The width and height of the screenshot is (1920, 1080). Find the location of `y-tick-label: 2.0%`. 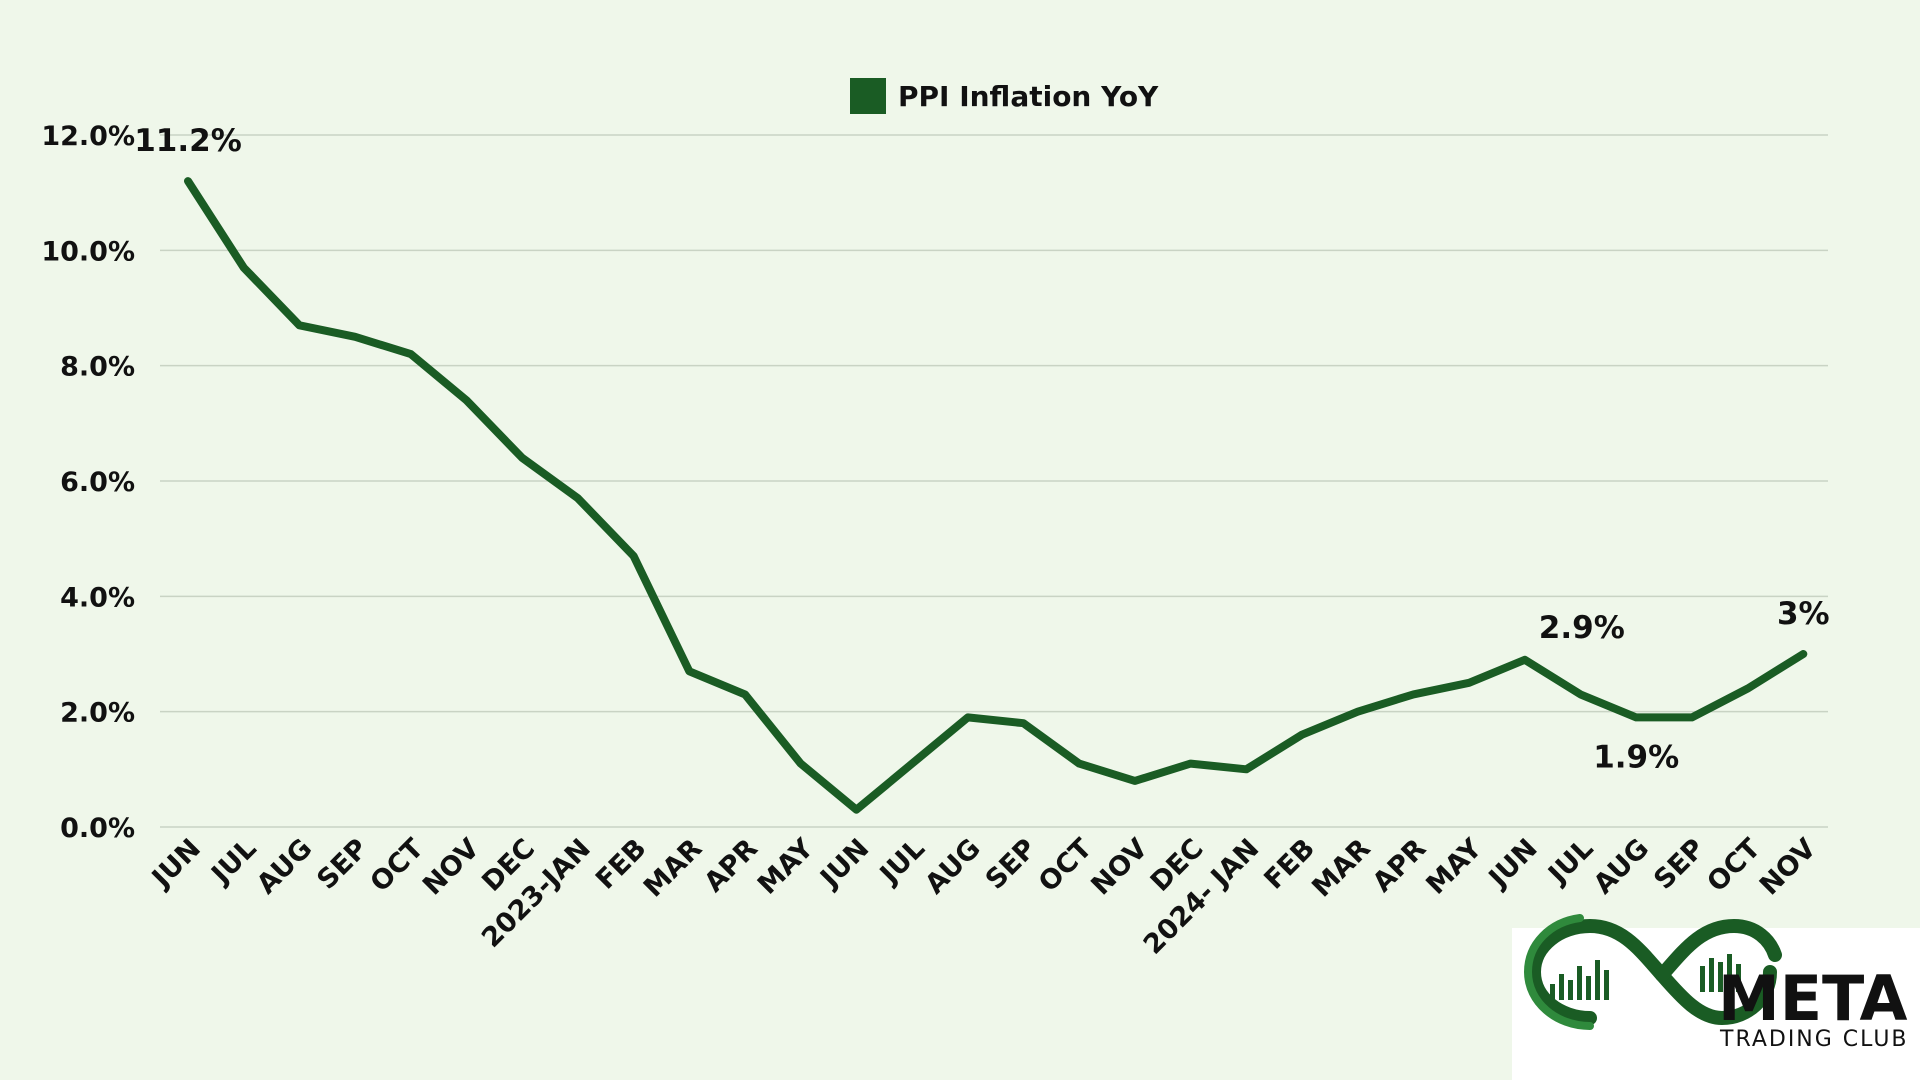

y-tick-label: 2.0% is located at coordinates (97, 713).